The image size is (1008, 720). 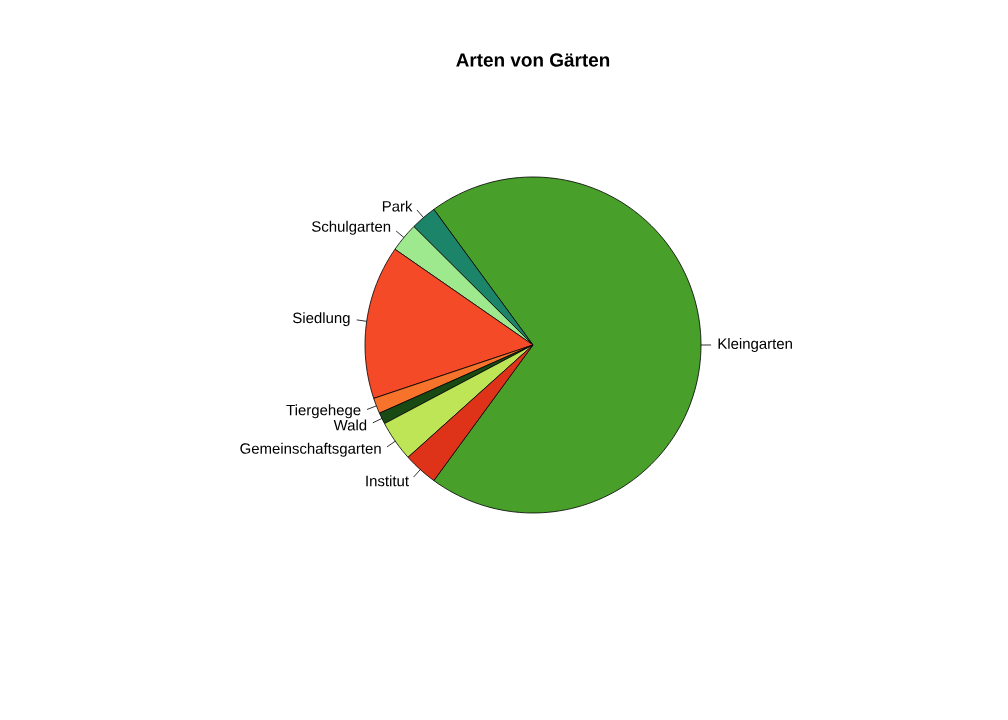 What do you see at coordinates (351, 227) in the screenshot?
I see `slice-label: Schulgarten` at bounding box center [351, 227].